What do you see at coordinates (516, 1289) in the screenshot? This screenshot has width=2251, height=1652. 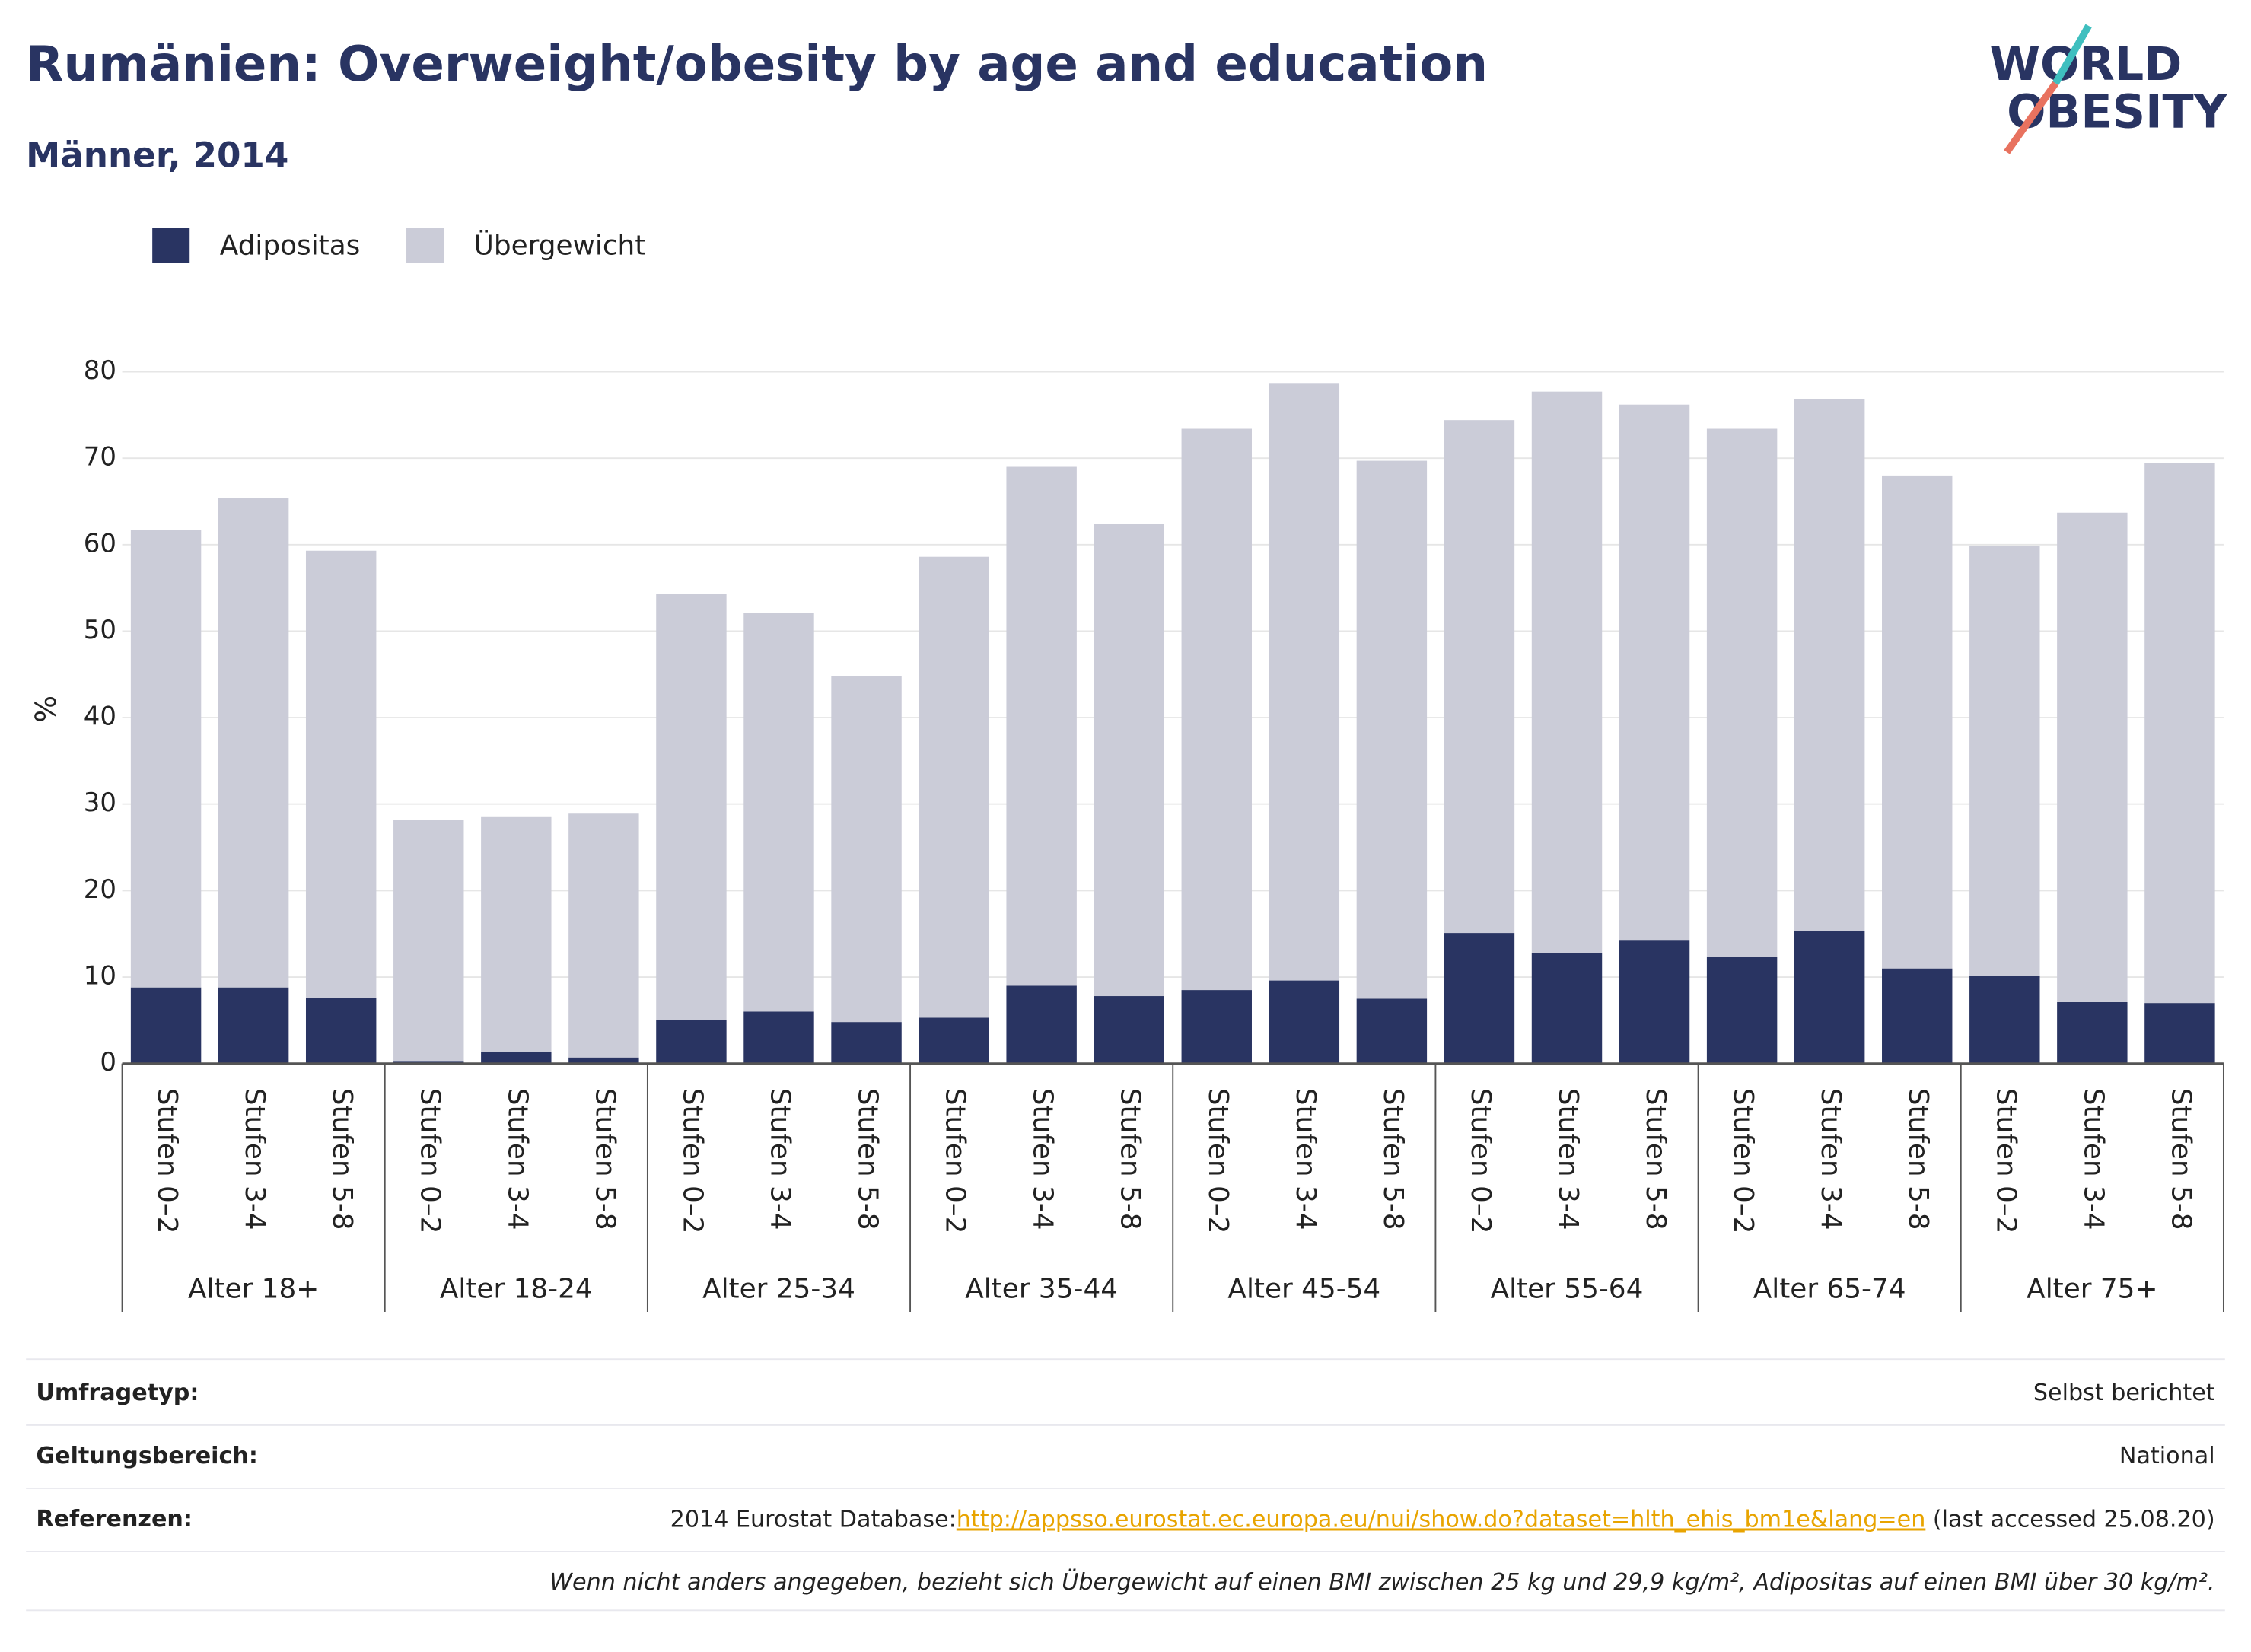 I see `group-label: Alter 18-24` at bounding box center [516, 1289].